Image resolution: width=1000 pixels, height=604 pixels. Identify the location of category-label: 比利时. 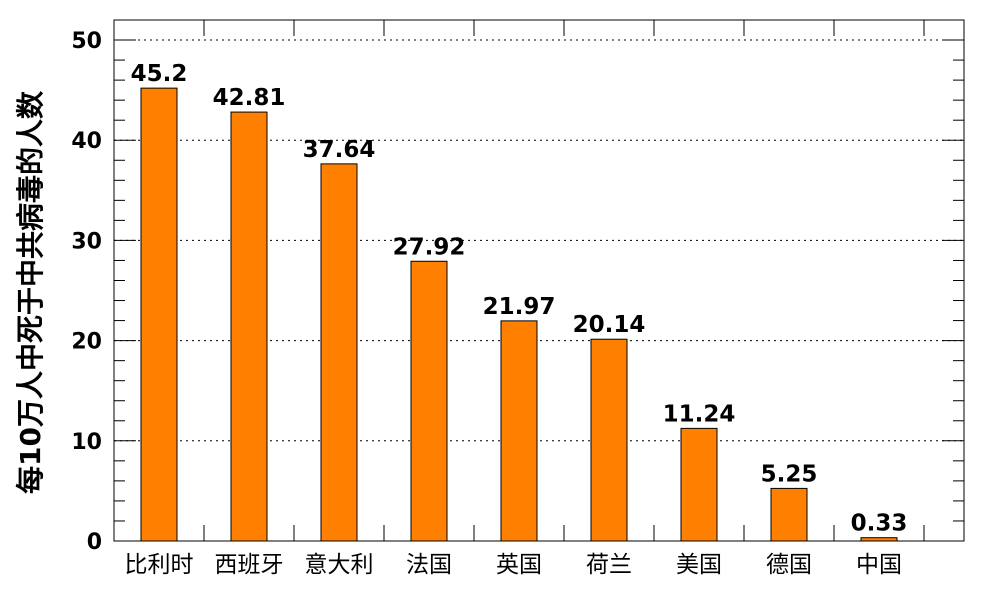
(159, 565).